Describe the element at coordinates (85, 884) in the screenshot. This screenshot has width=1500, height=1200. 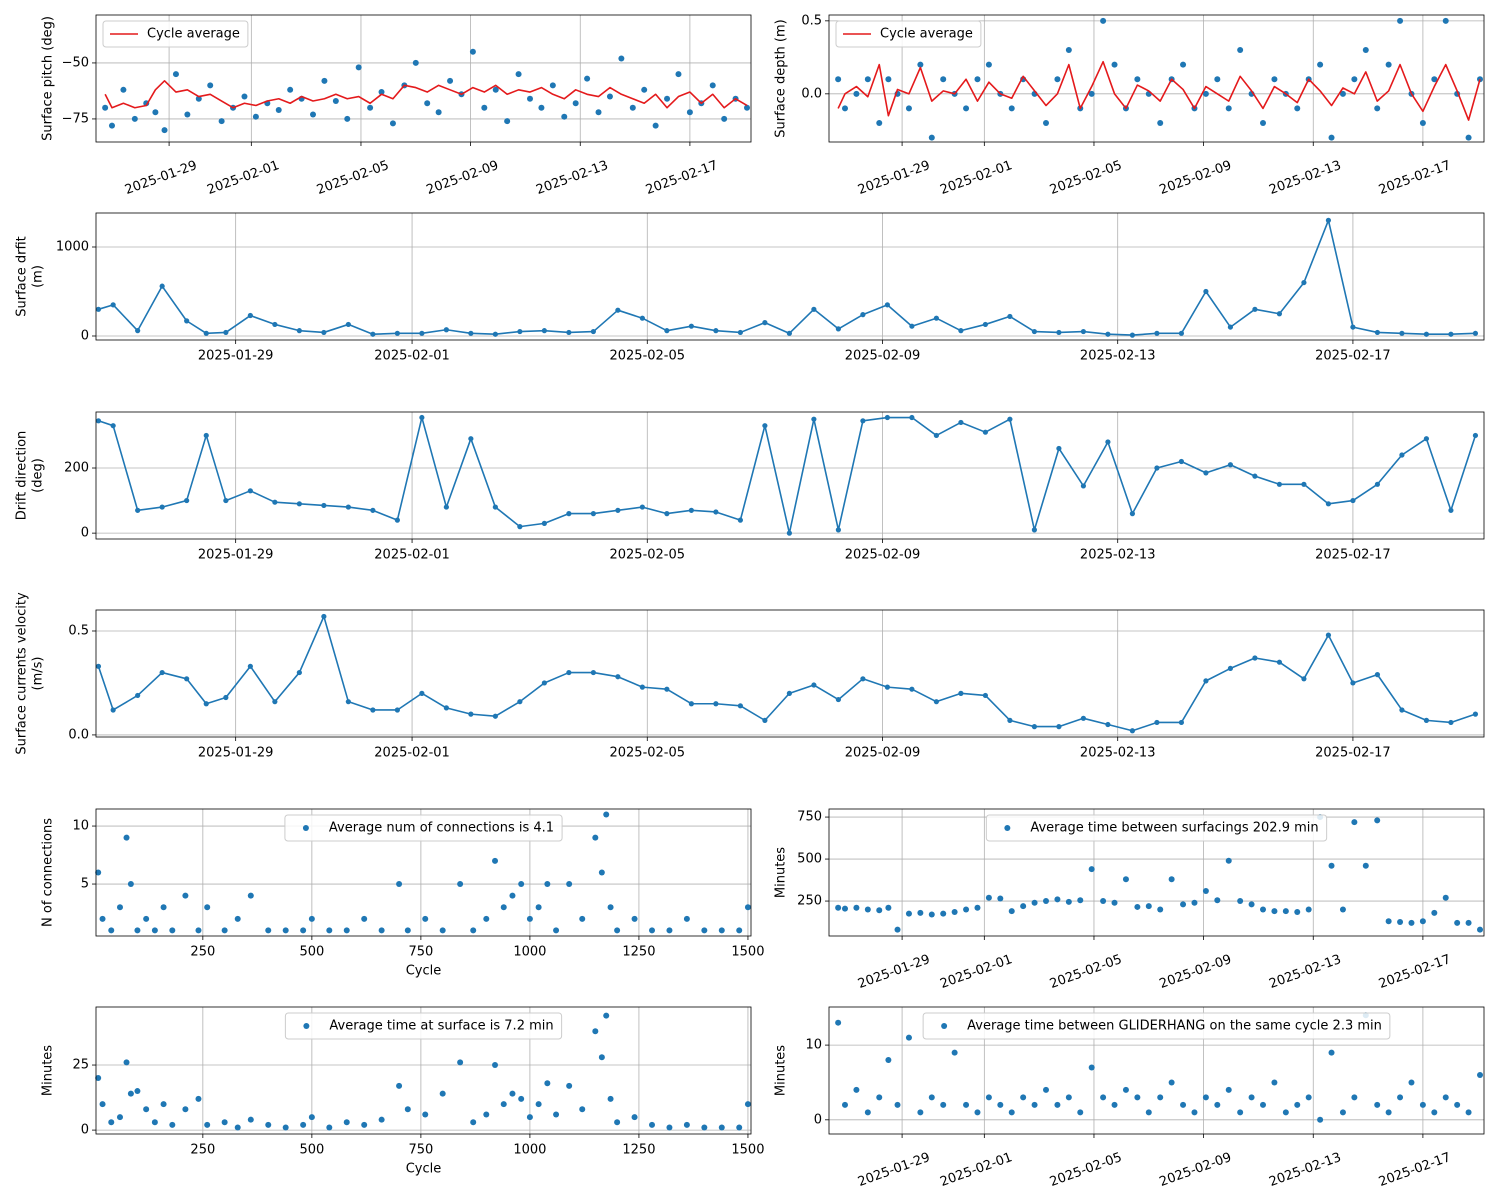
I see `y-tick-label: 5` at that location.